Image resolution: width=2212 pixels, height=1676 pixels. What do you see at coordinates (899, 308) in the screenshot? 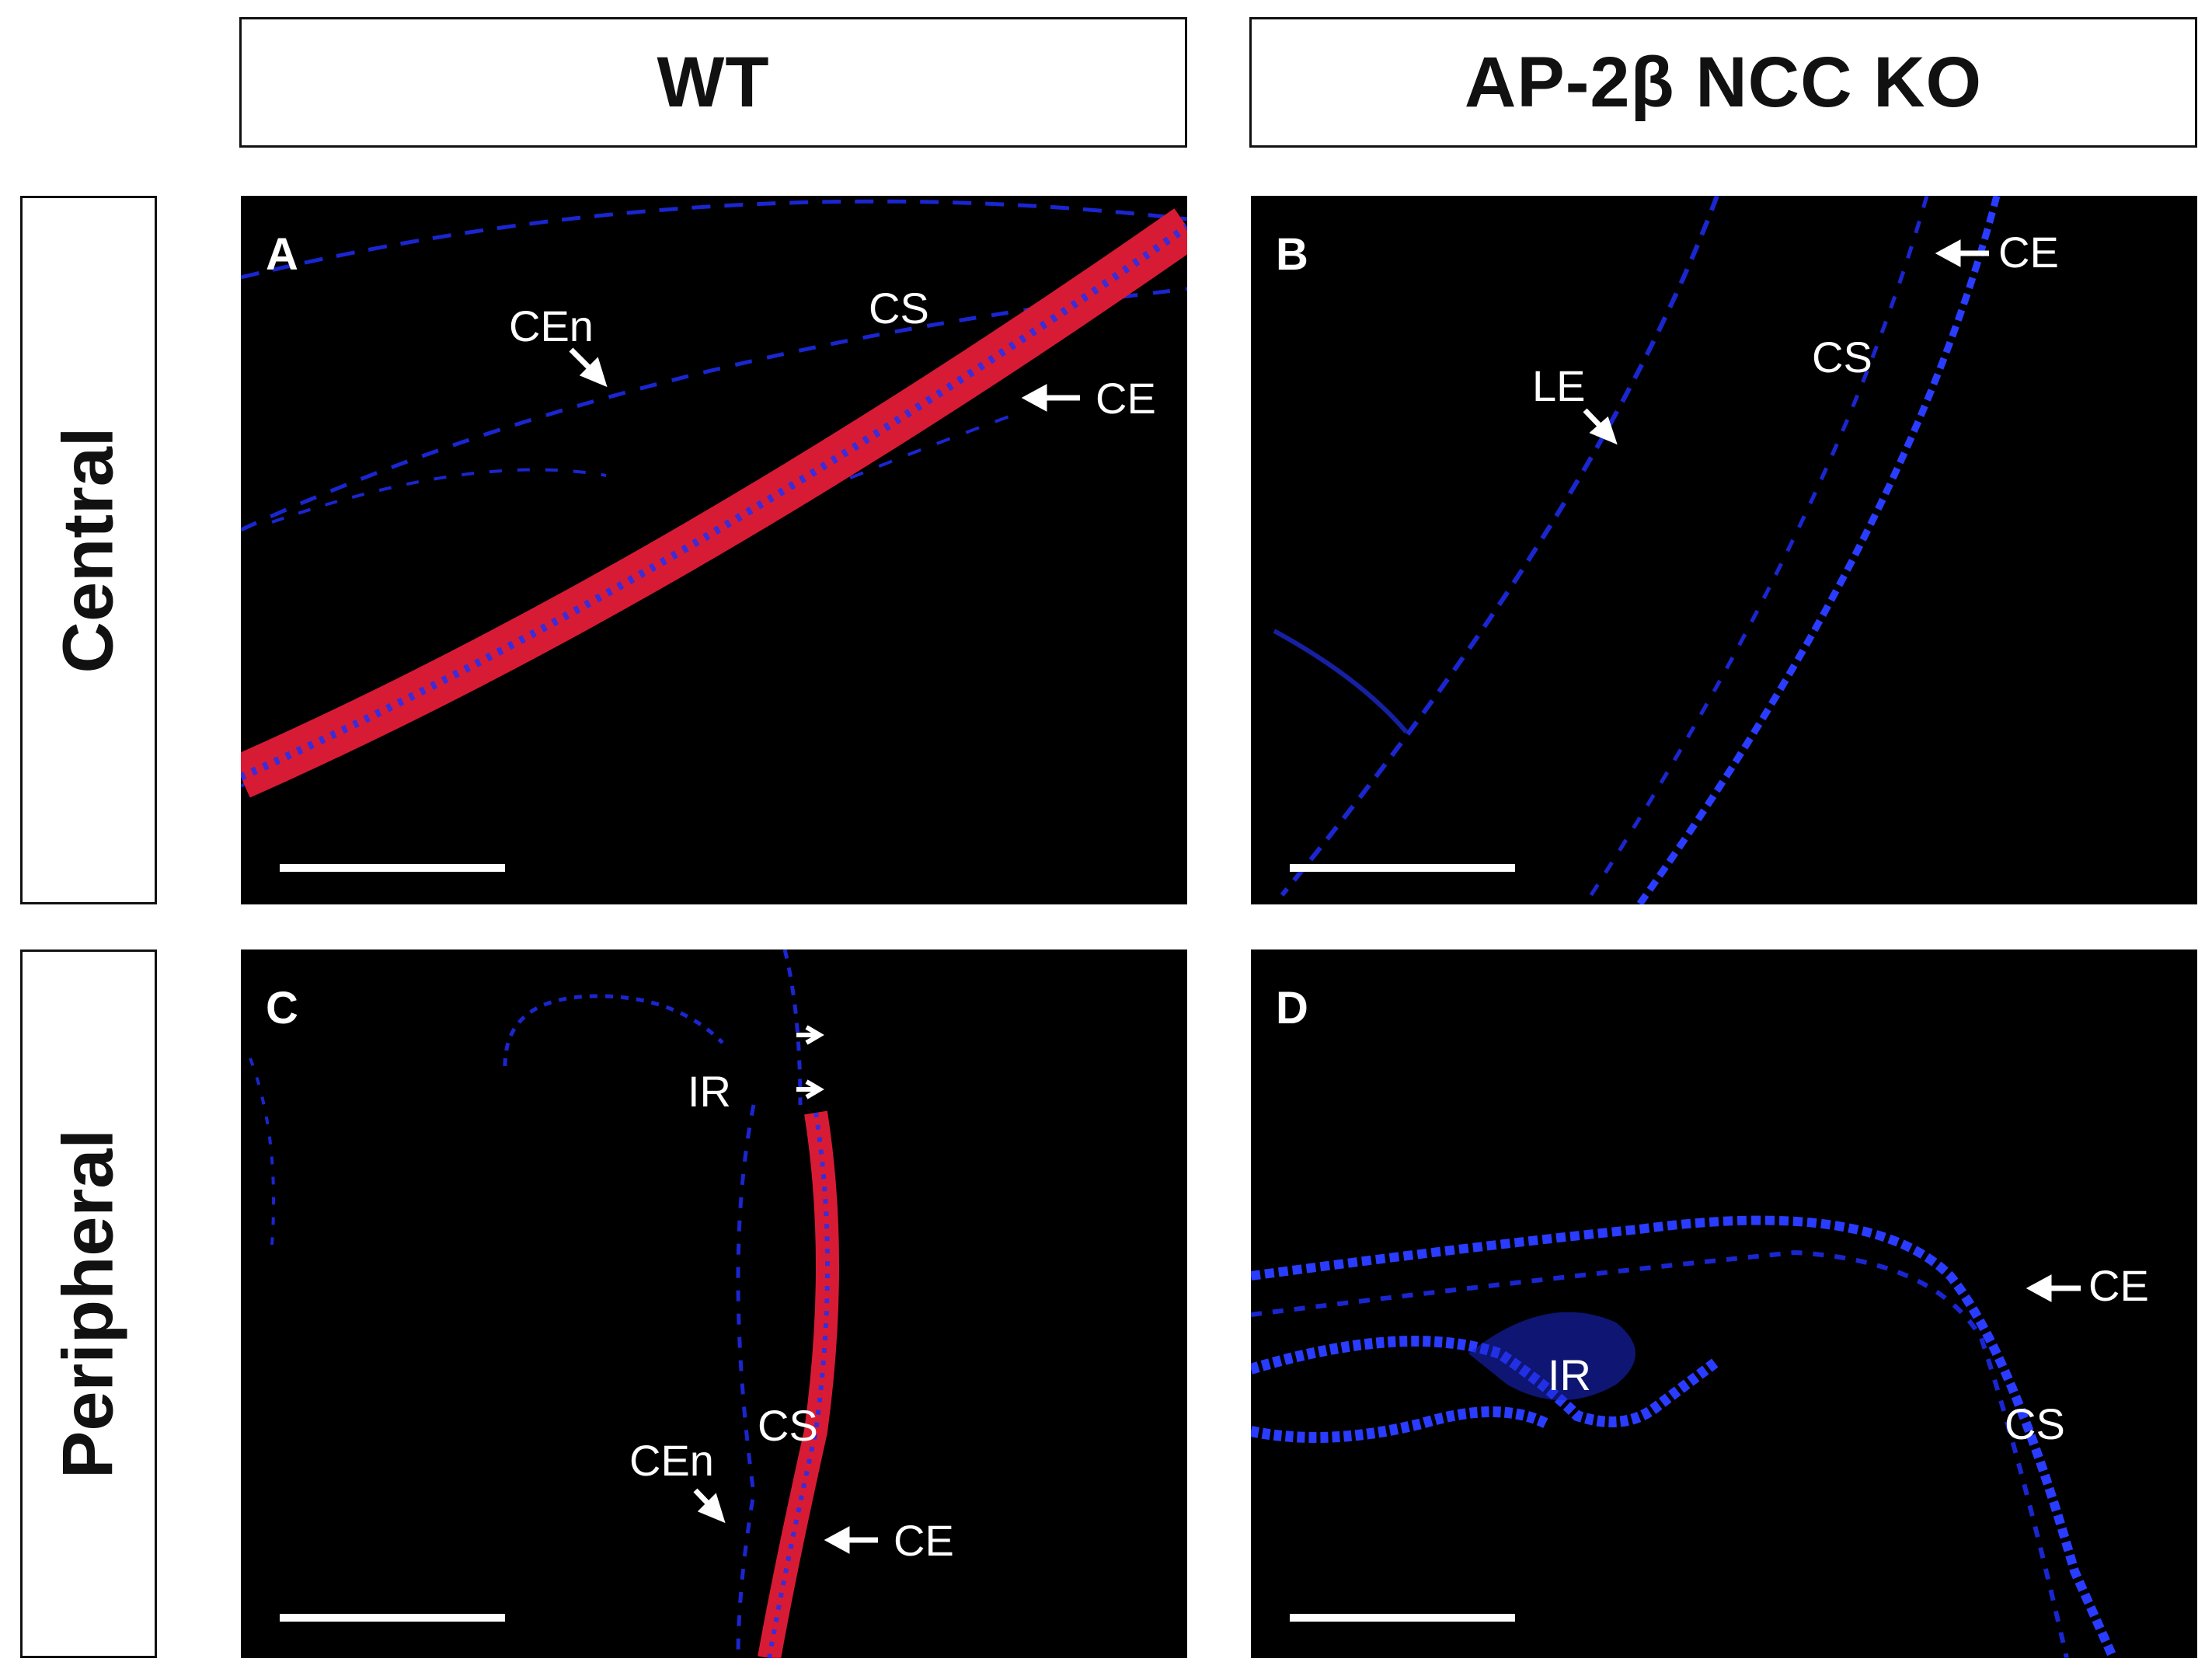
I see `panel-a-label-cs: CS` at bounding box center [899, 308].